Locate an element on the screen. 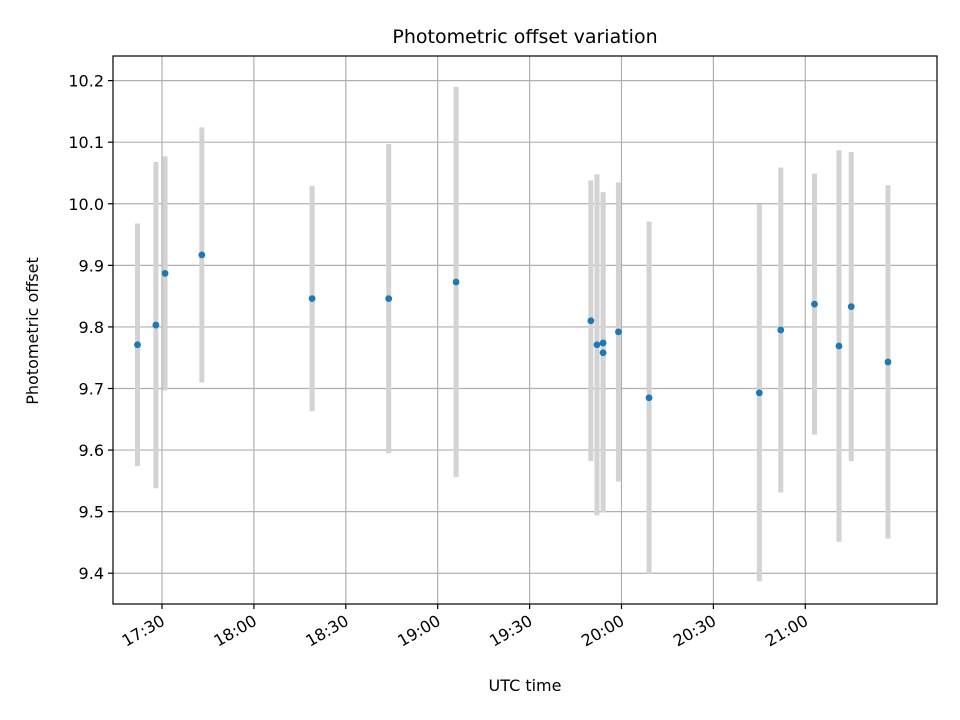  y-axis-ticks: 9.4 9.5 9.6 9.7 9.8 9.9 10.0 10.1 10.2 is located at coordinates (90, 327).